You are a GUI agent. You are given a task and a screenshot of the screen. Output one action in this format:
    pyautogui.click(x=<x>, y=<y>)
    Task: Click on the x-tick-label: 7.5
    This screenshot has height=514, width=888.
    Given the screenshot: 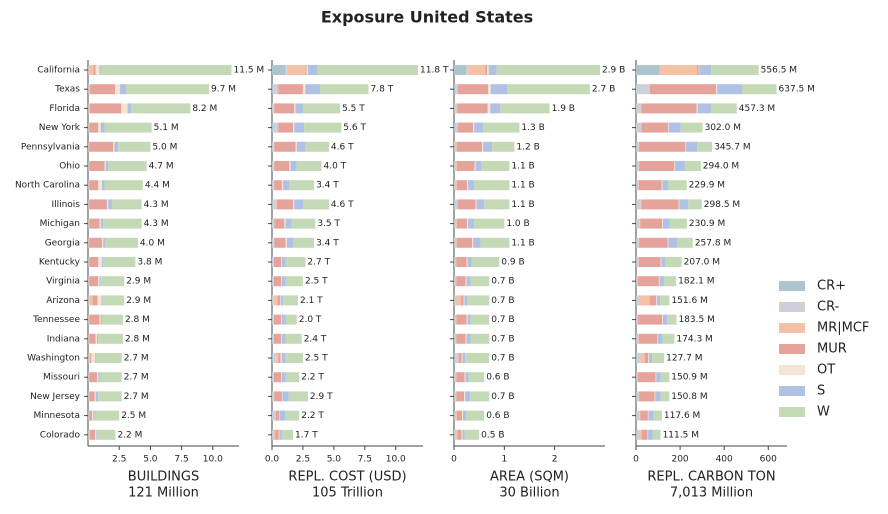 What is the action you would take?
    pyautogui.click(x=365, y=460)
    